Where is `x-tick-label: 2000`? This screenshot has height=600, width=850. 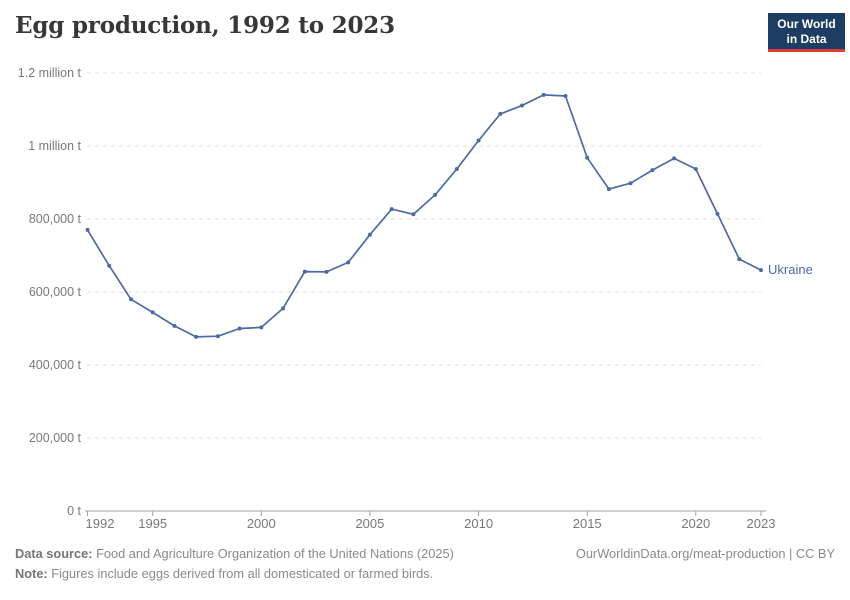
x-tick-label: 2000 is located at coordinates (261, 523).